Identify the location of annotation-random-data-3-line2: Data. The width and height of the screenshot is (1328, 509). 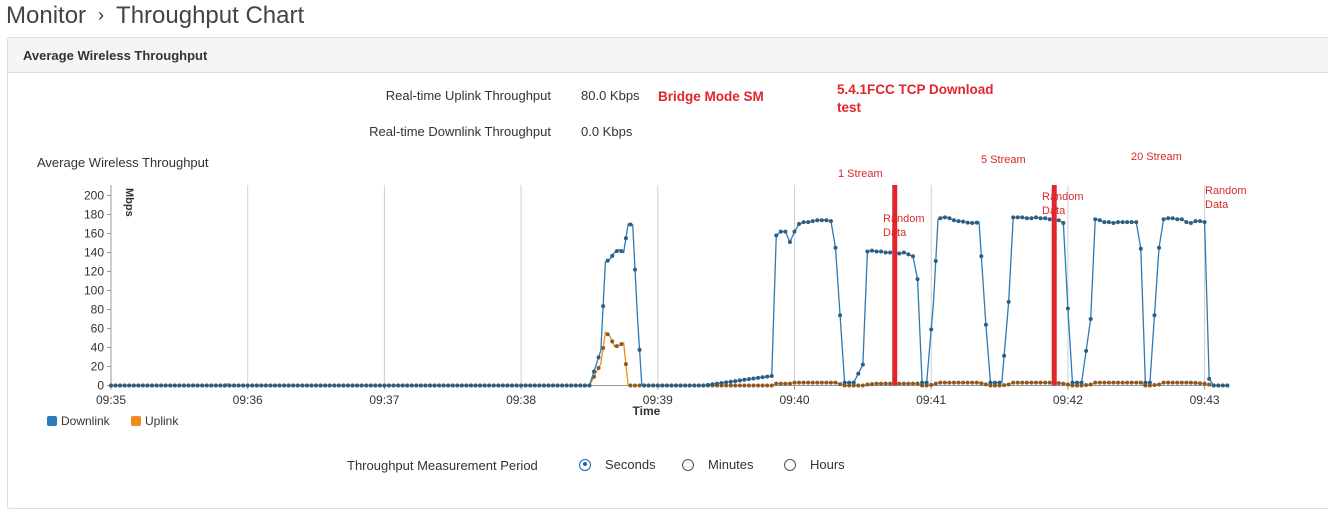
(1217, 205).